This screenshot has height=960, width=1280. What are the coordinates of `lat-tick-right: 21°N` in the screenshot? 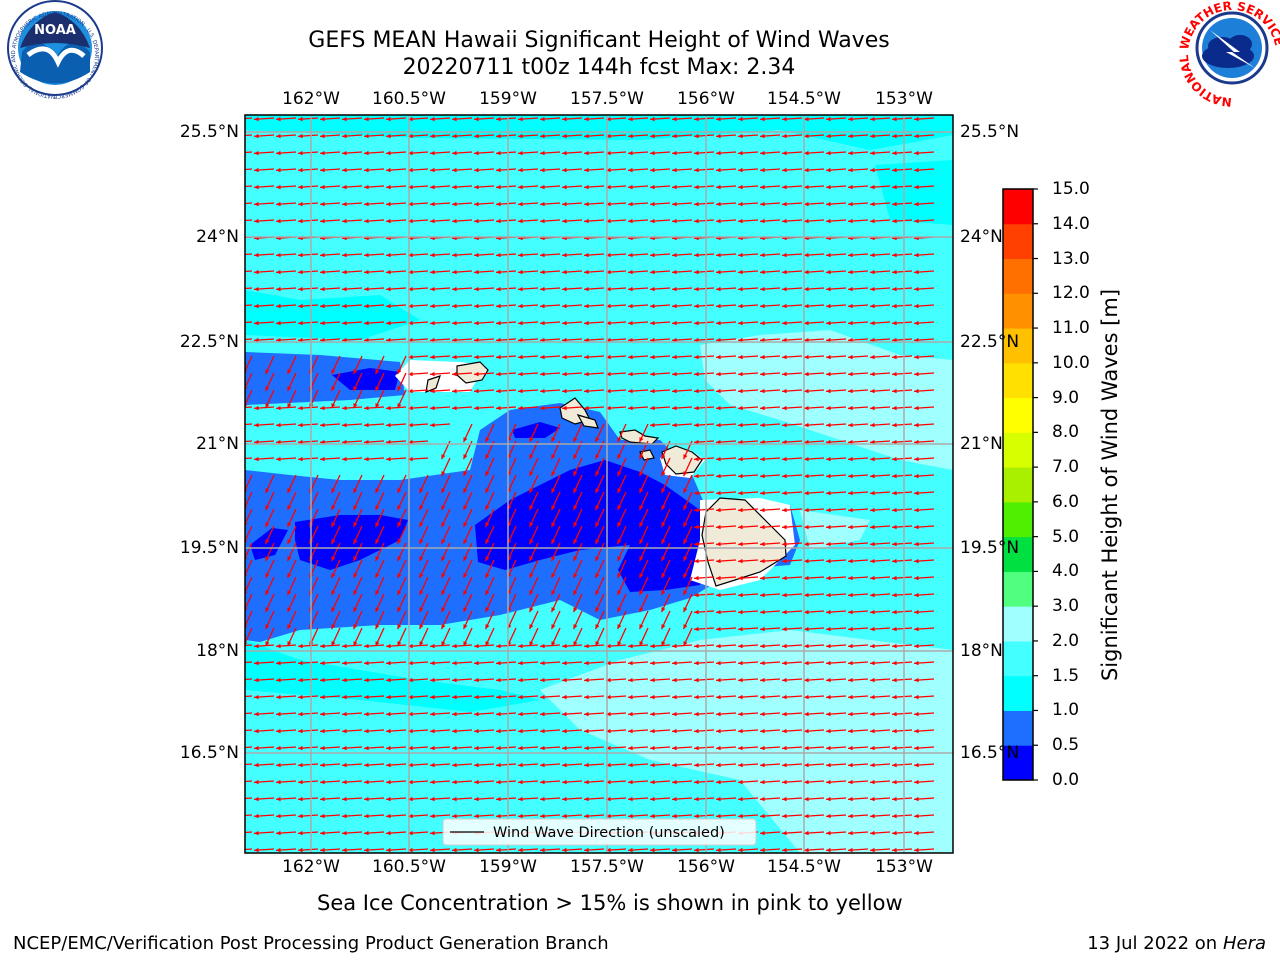 It's located at (981, 444).